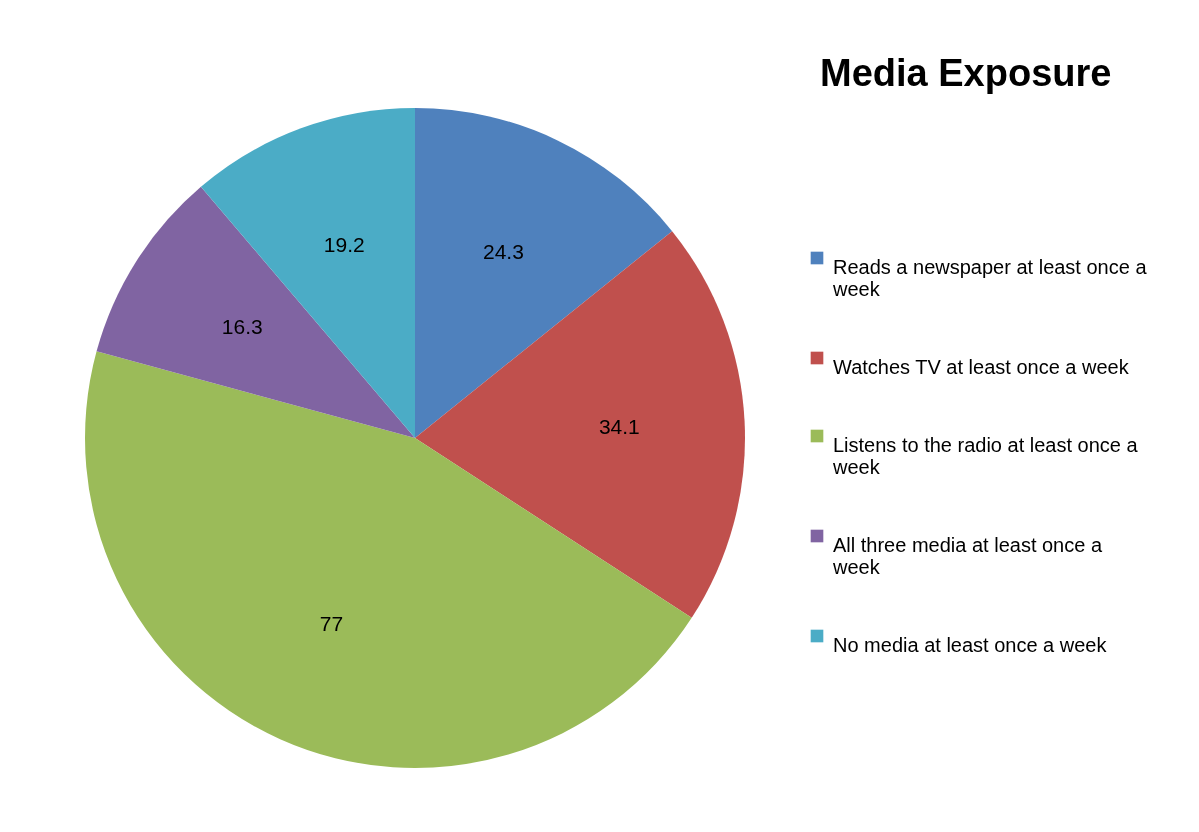 The height and width of the screenshot is (832, 1199). Describe the element at coordinates (990, 278) in the screenshot. I see `legend-label: Reads a newspaper at least once a week` at that location.